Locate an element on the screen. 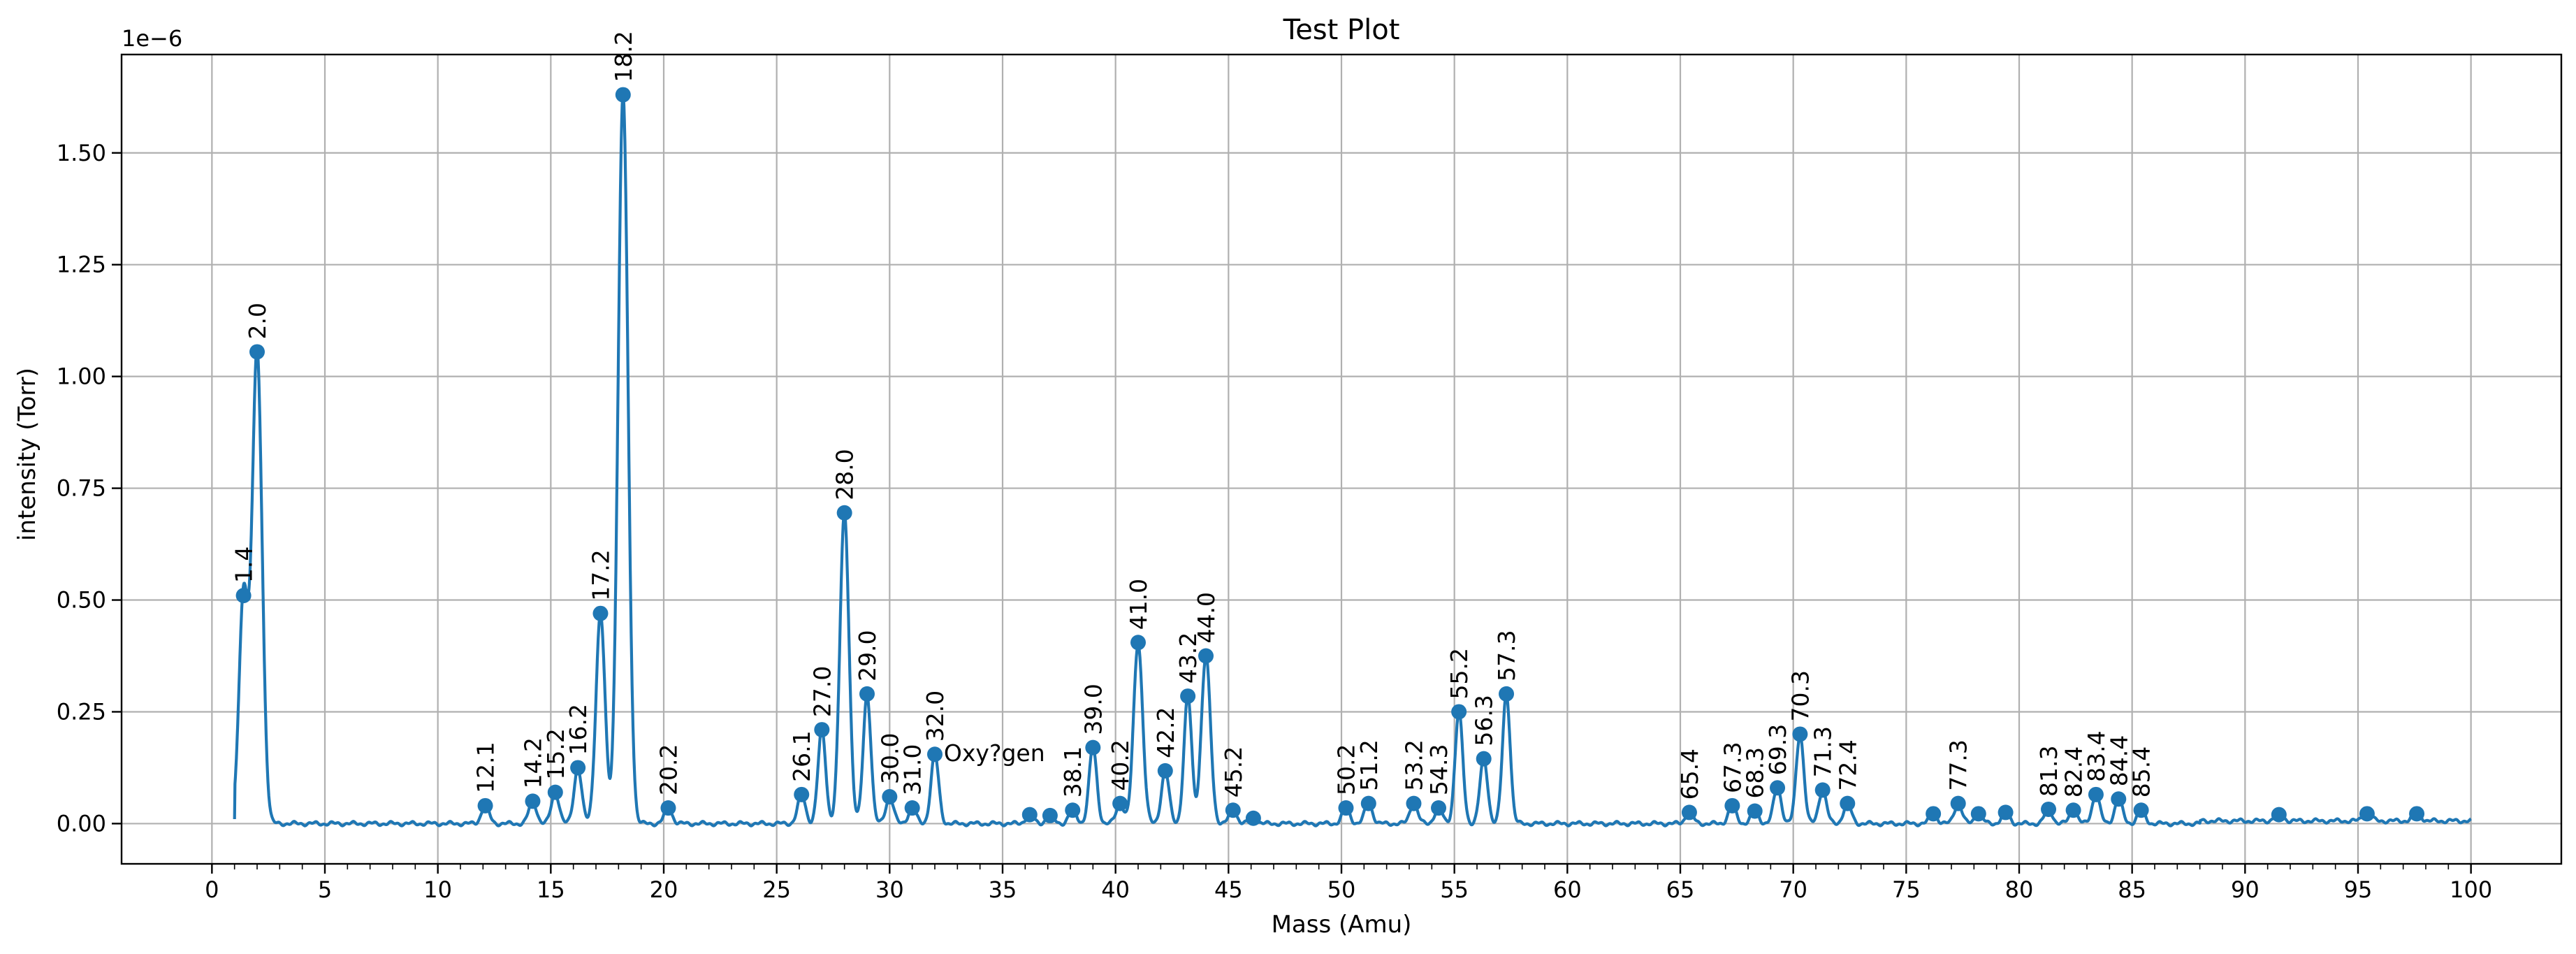 This screenshot has height=954, width=2576. peak-label: 83.4 is located at coordinates (2096, 755).